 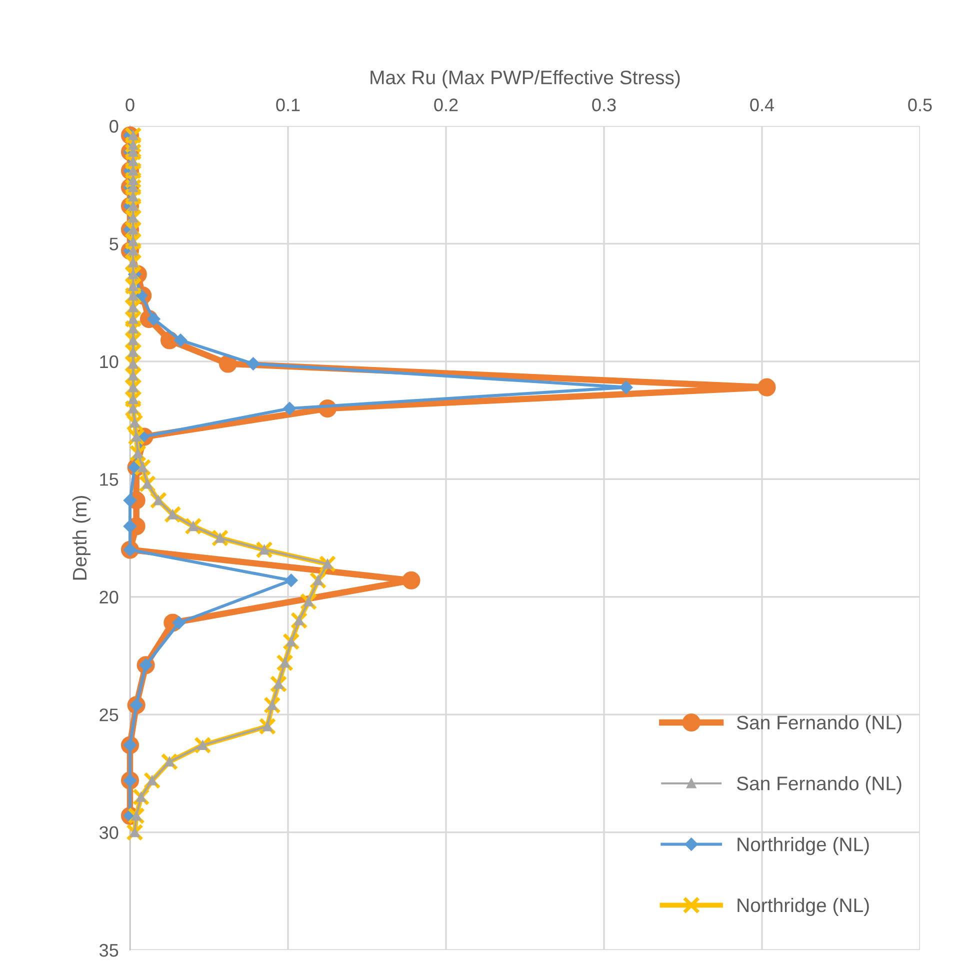 What do you see at coordinates (288, 105) in the screenshot?
I see `x-tick-label: 0.1` at bounding box center [288, 105].